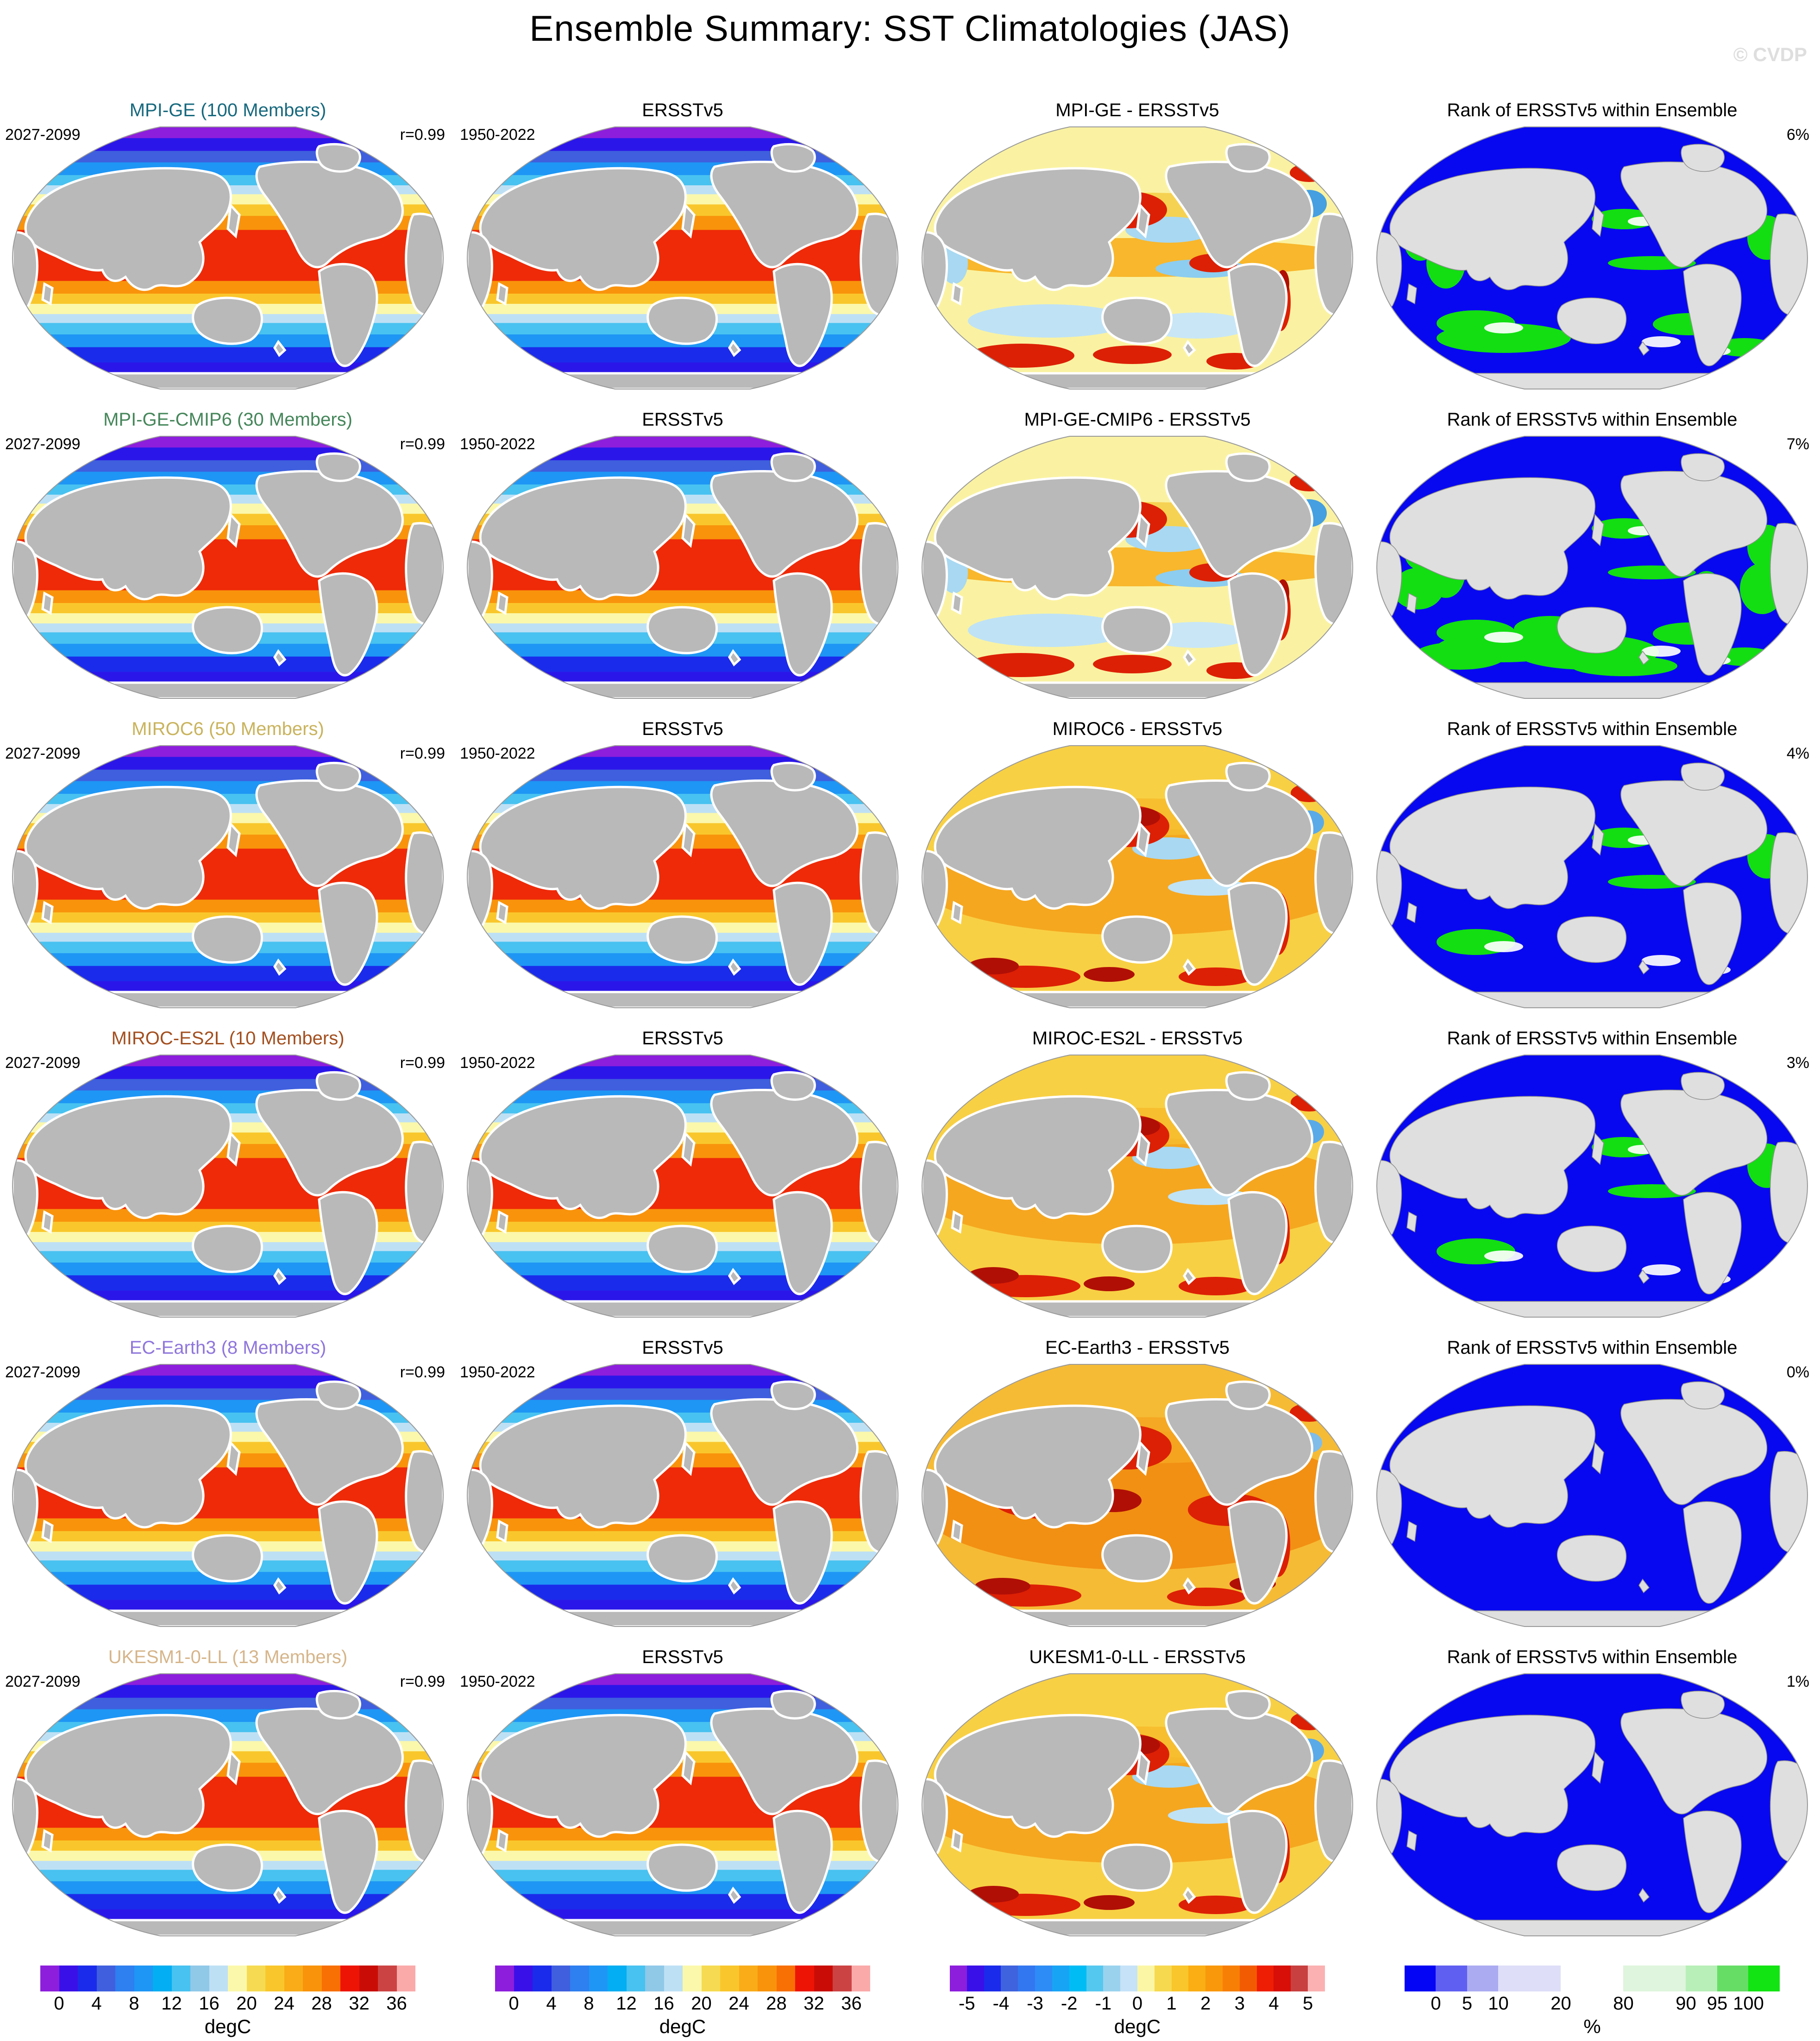 The image size is (1820, 2041). I want to click on colorbar-tick-label: -2, so click(1069, 2004).